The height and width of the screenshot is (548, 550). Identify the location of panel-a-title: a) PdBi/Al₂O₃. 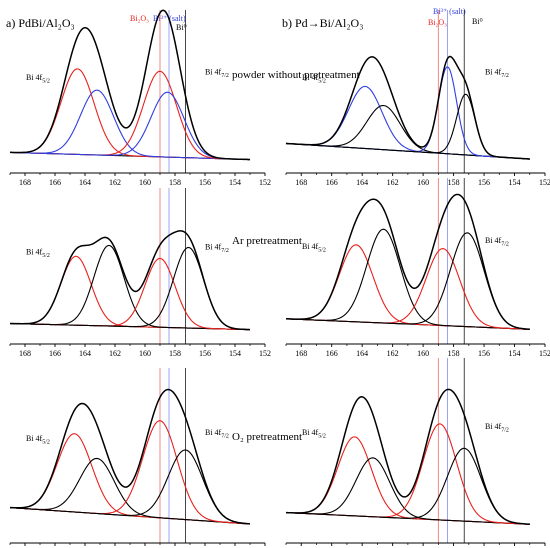
(40, 23).